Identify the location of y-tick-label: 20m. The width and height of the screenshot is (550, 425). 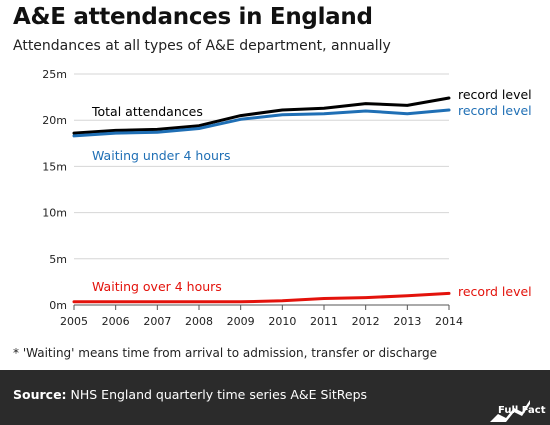
(54, 120).